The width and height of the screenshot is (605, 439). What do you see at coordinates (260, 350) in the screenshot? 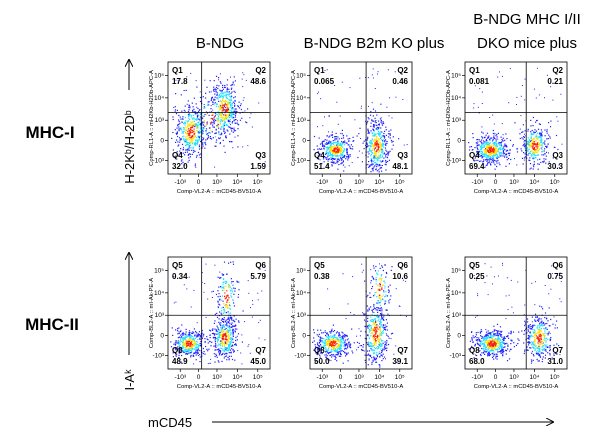
I see `quadrant-q7-name: Q7` at bounding box center [260, 350].